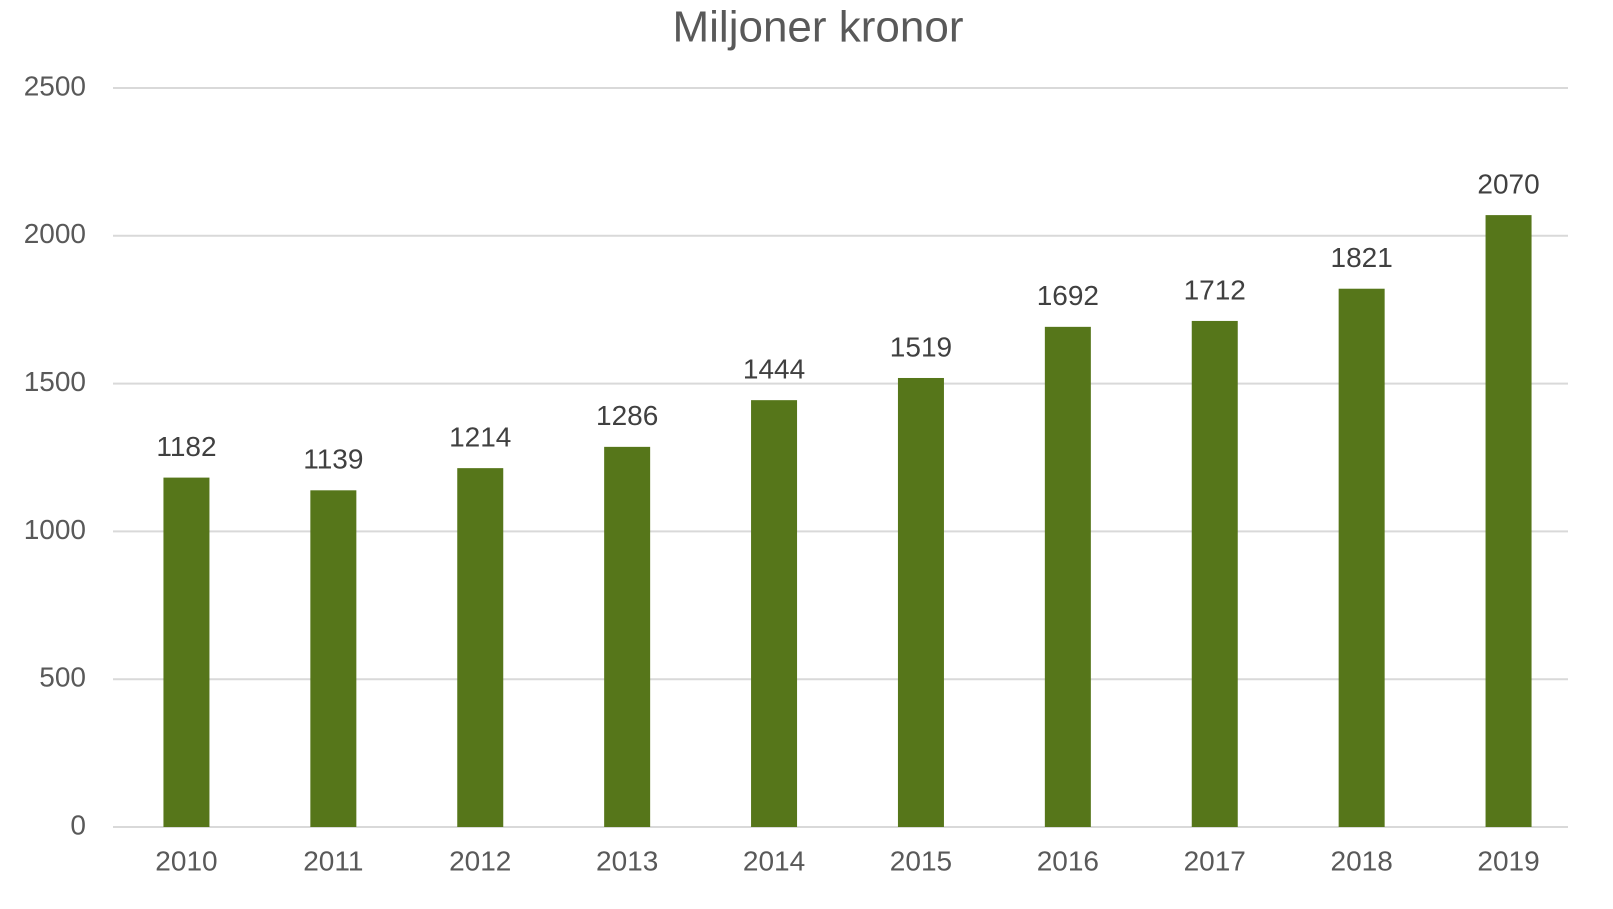  Describe the element at coordinates (627, 860) in the screenshot. I see `x-tick-label: 2013` at that location.